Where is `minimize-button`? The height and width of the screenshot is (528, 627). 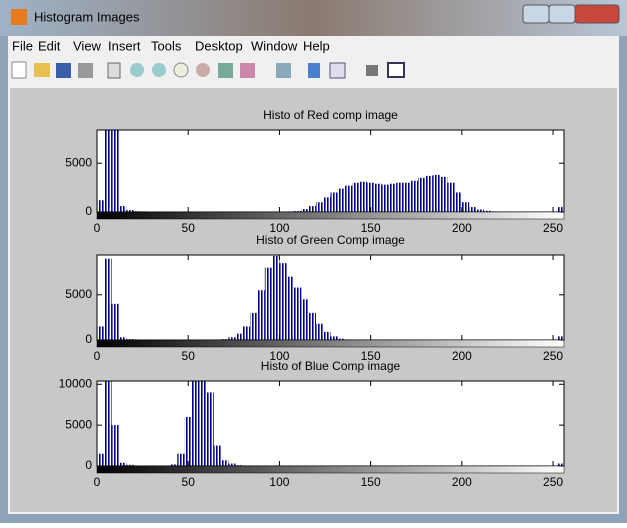
minimize-button is located at coordinates (536, 14).